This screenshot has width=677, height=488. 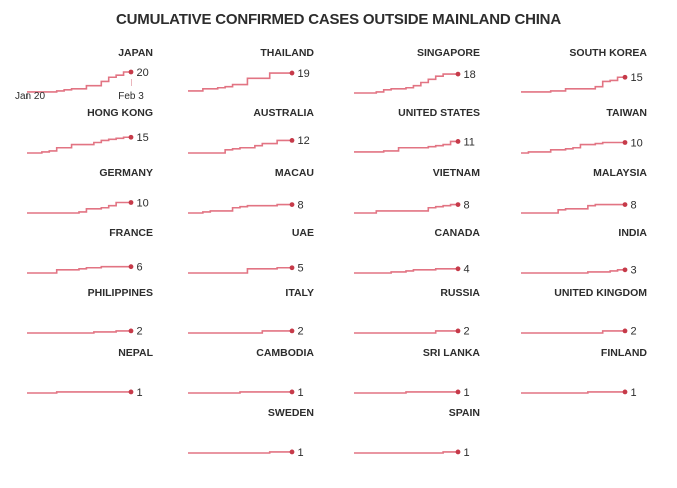 I want to click on country-panel-japan: JAPAN 20 Jan 20 Feb 3, so click(x=76, y=76).